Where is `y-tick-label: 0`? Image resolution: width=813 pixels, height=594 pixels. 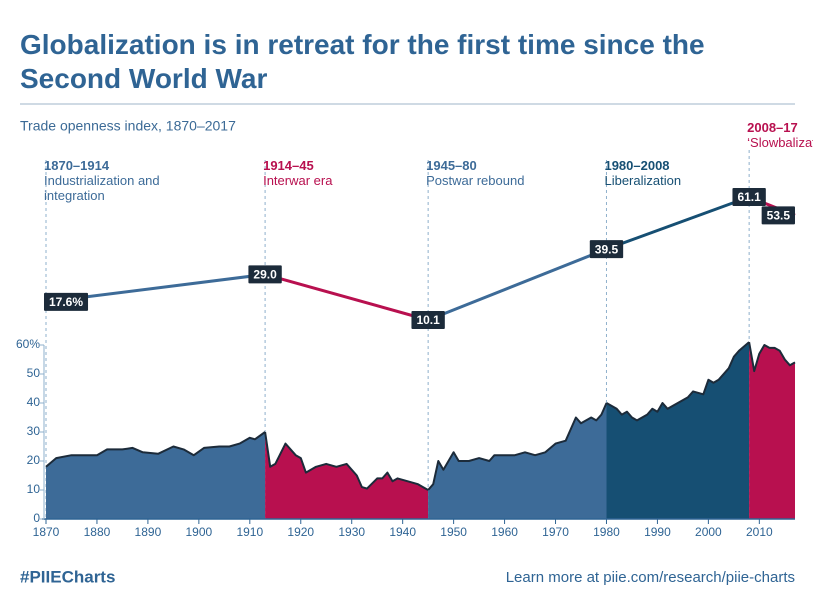
y-tick-label: 0 is located at coordinates (36, 518).